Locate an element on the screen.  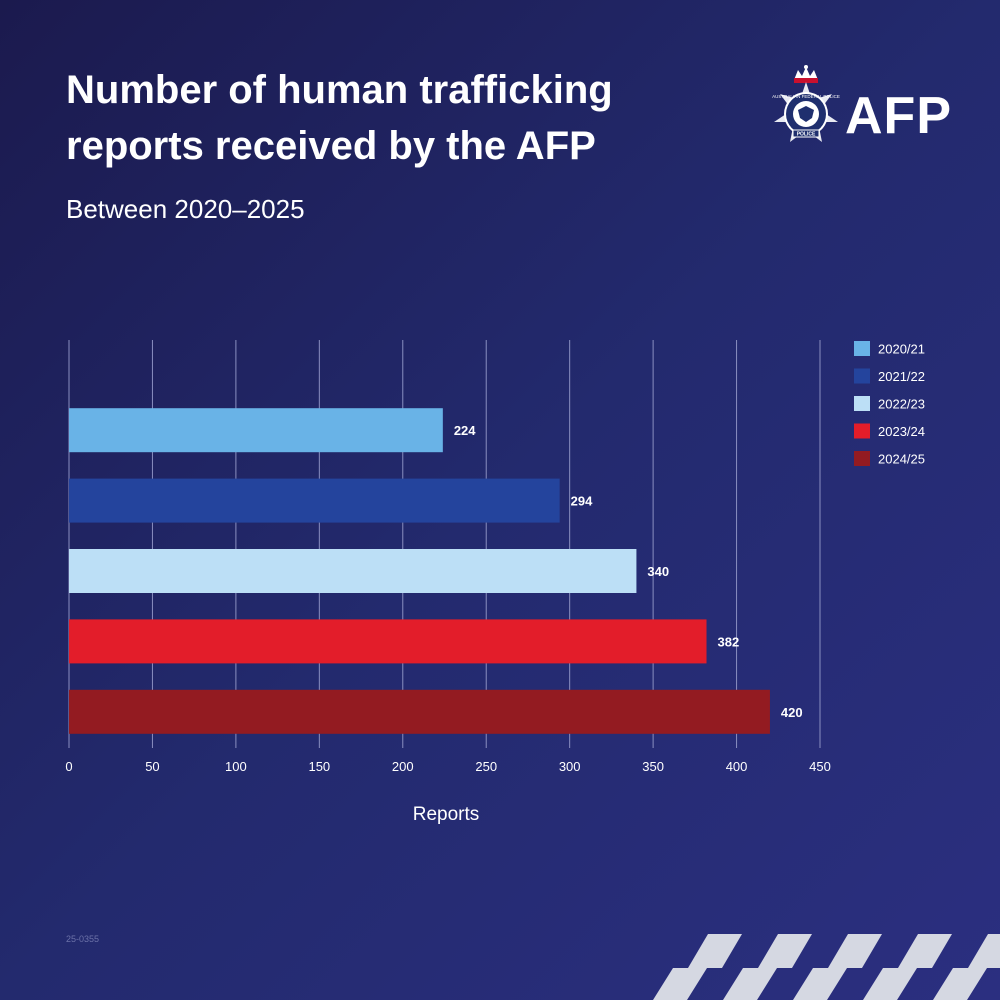
chart-subtitle: Between 2020–2025 is located at coordinates (185, 209).